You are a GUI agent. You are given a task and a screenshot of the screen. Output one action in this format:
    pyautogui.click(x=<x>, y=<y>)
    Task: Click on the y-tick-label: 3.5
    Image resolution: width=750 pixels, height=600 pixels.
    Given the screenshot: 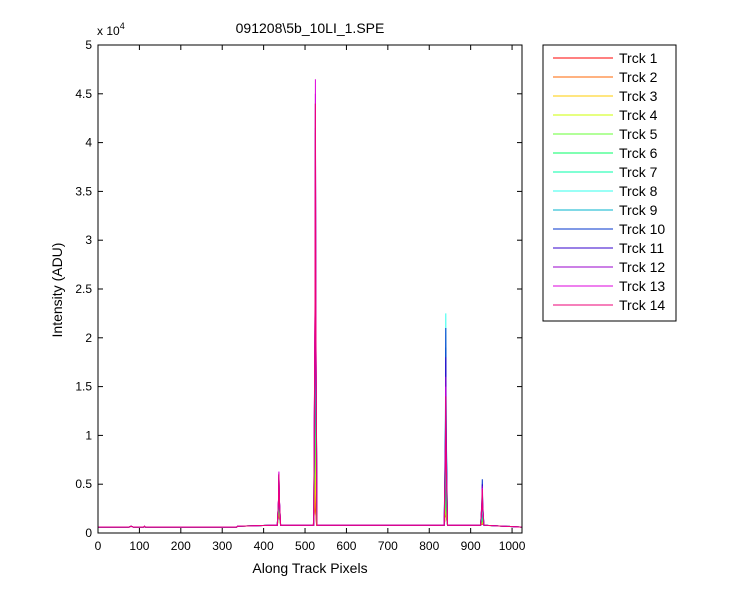 What is the action you would take?
    pyautogui.click(x=83, y=191)
    